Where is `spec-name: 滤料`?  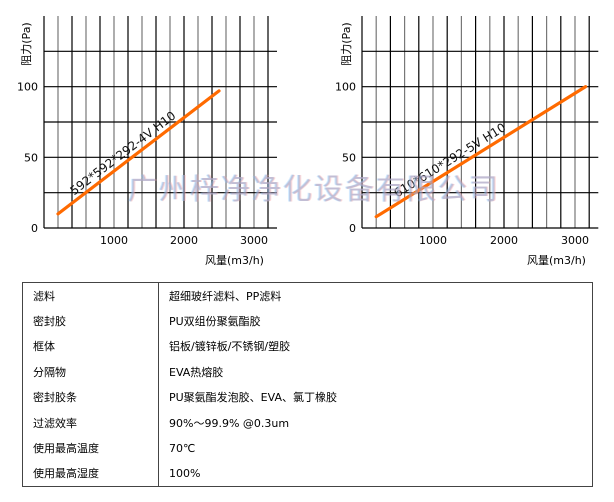 spec-name: 滤料 is located at coordinates (90, 295).